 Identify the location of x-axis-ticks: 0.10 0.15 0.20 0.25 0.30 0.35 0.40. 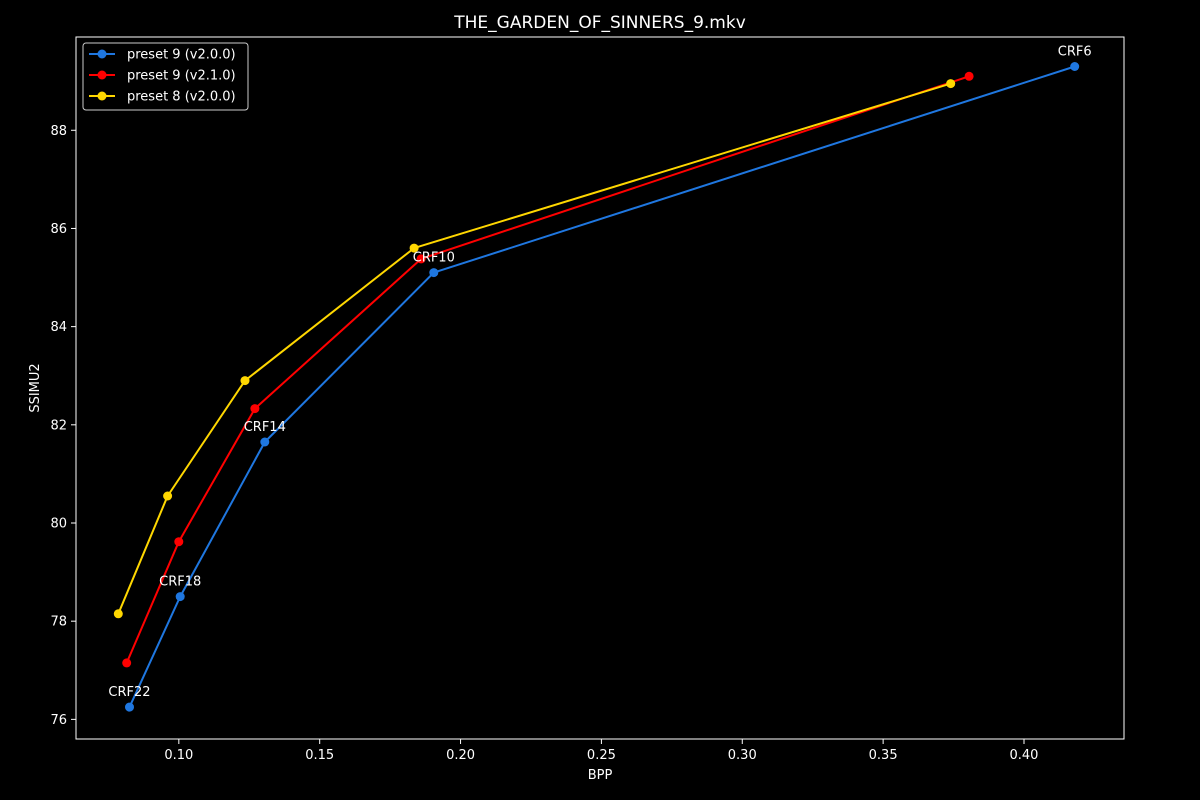
(601, 751).